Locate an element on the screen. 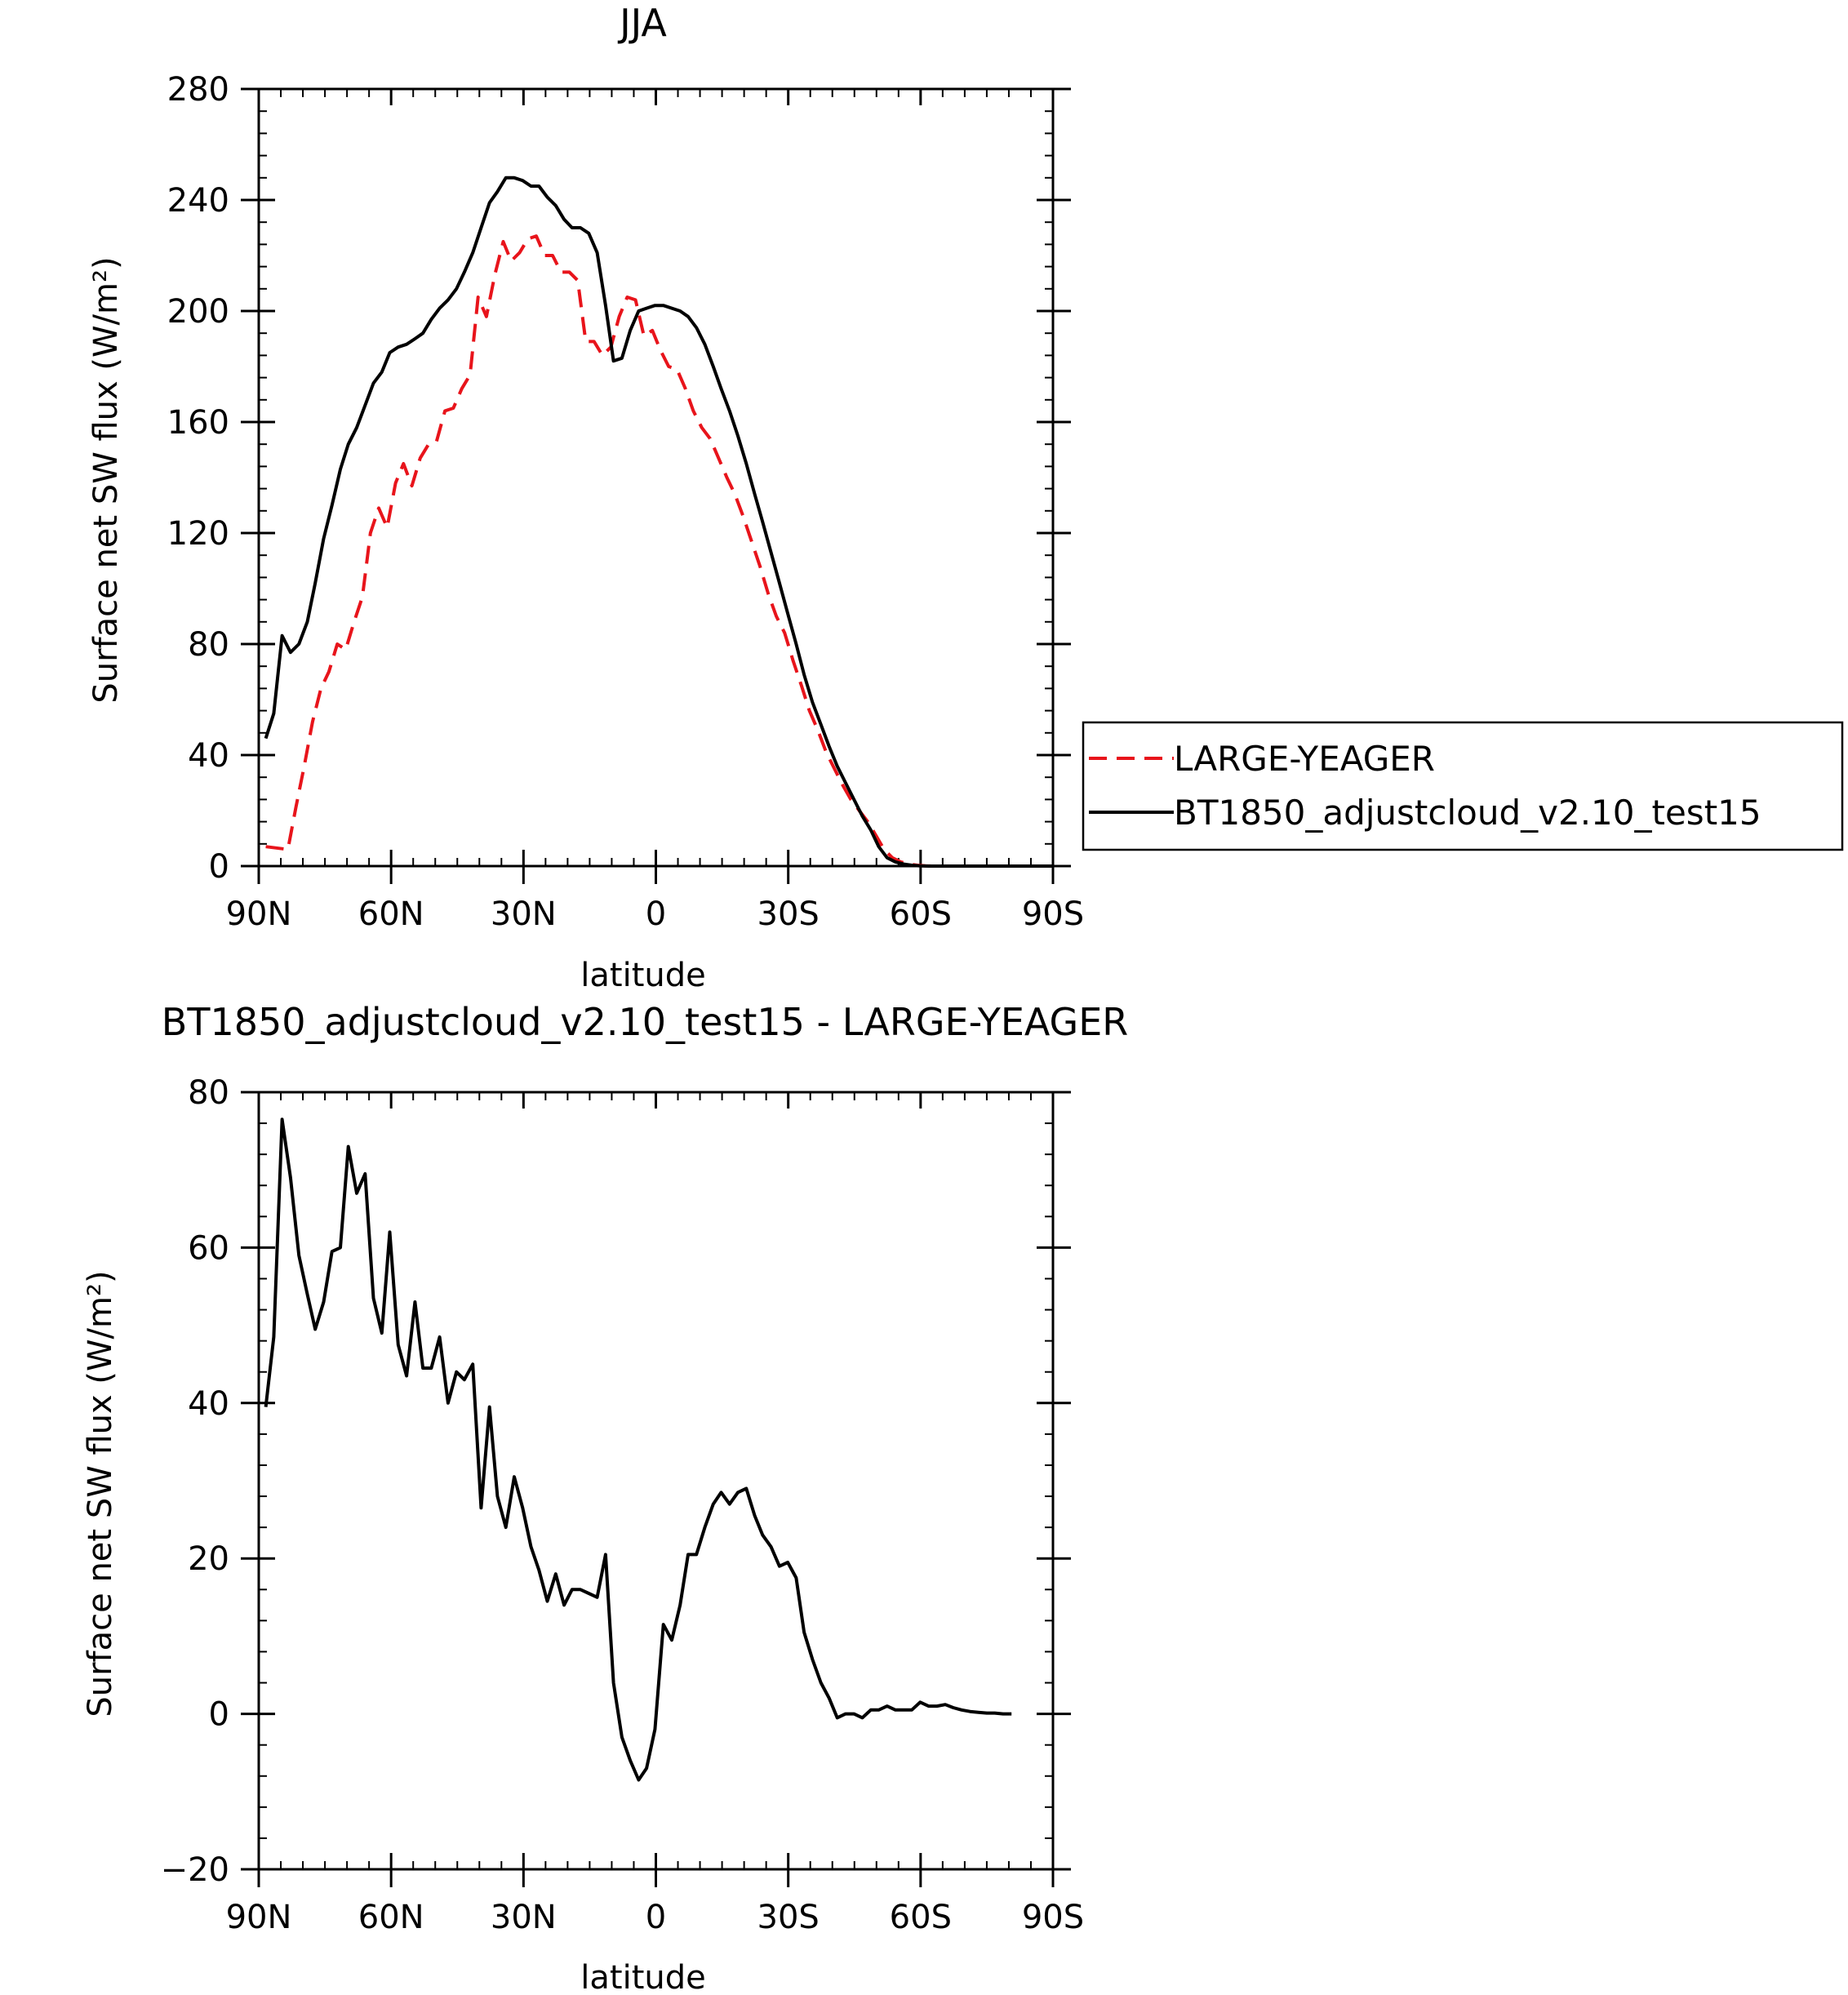 This screenshot has width=1848, height=1995. bottom-x-tick-label: 0 is located at coordinates (656, 1917).